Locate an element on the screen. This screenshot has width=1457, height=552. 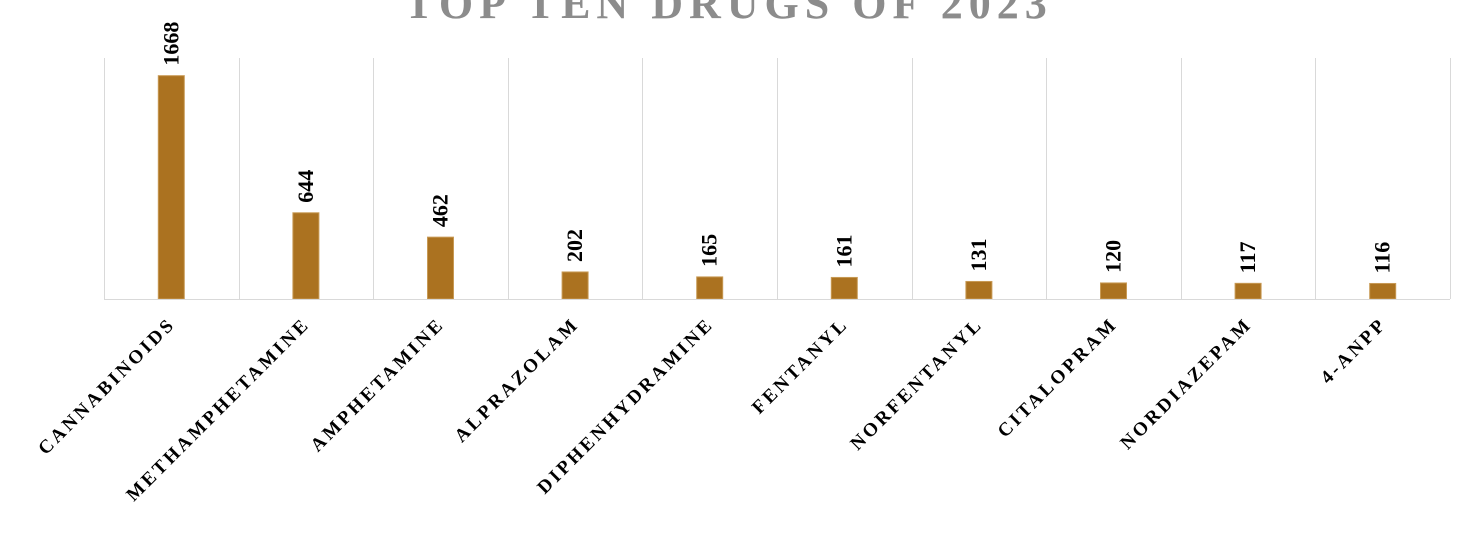
bar-alprazolam is located at coordinates (575, 285).